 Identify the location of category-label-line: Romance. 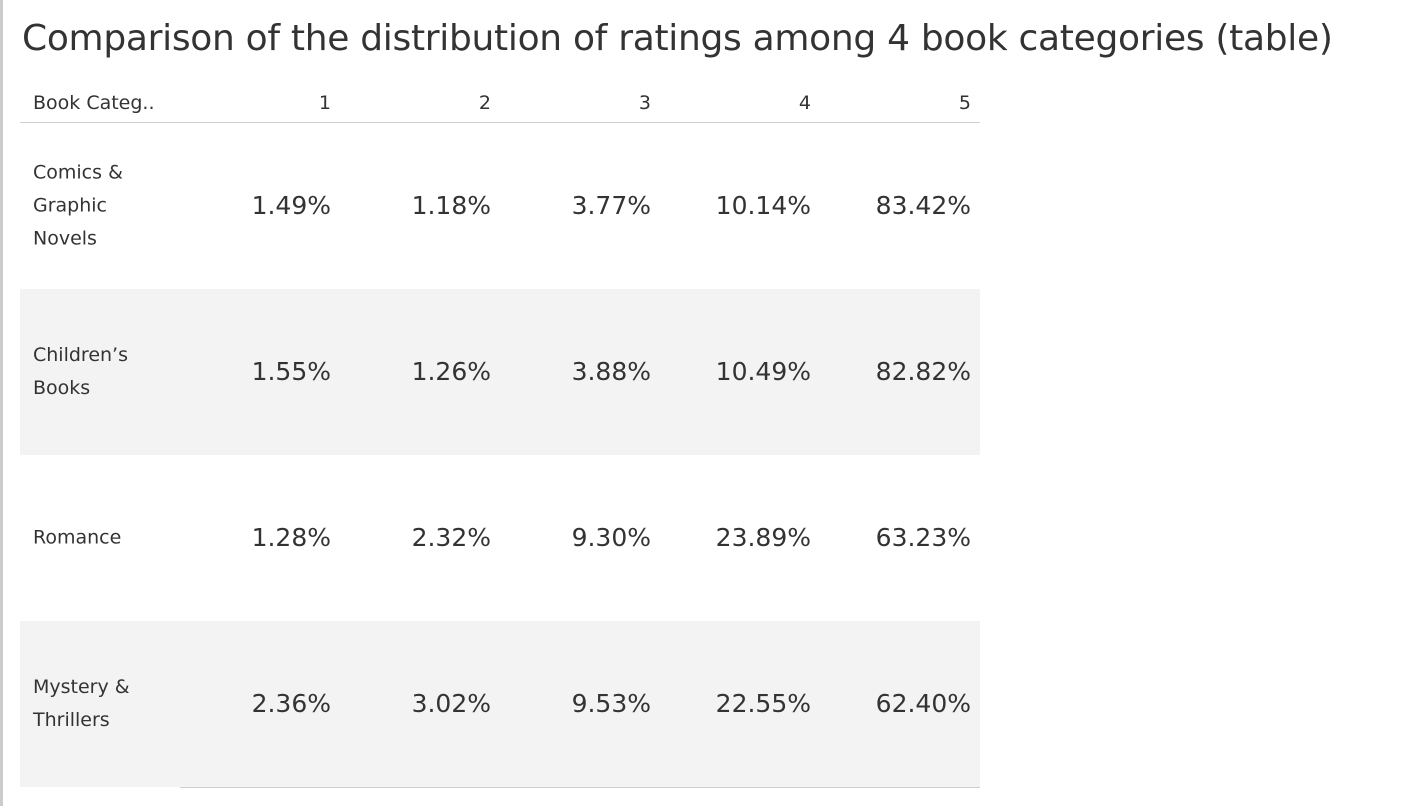
(77, 537).